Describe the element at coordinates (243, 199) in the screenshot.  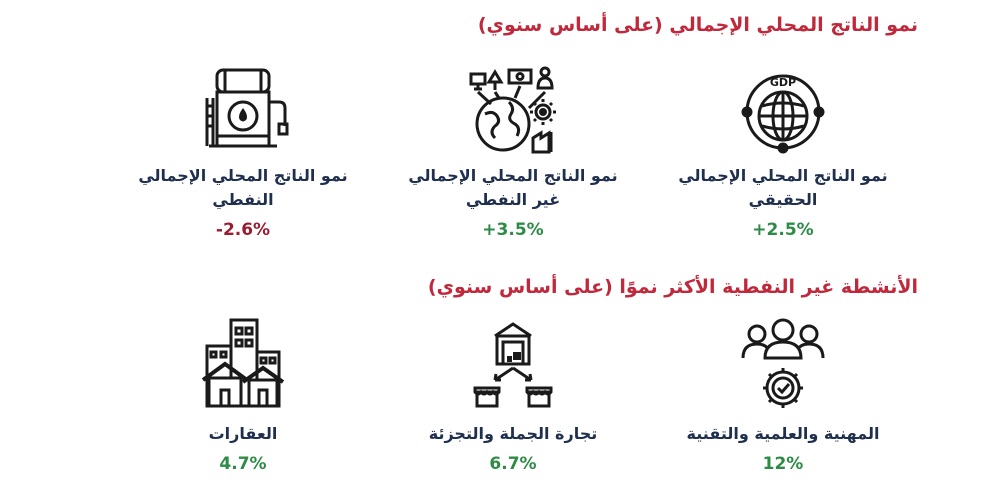
I see `oil-gdp-label-line2: النفطي` at that location.